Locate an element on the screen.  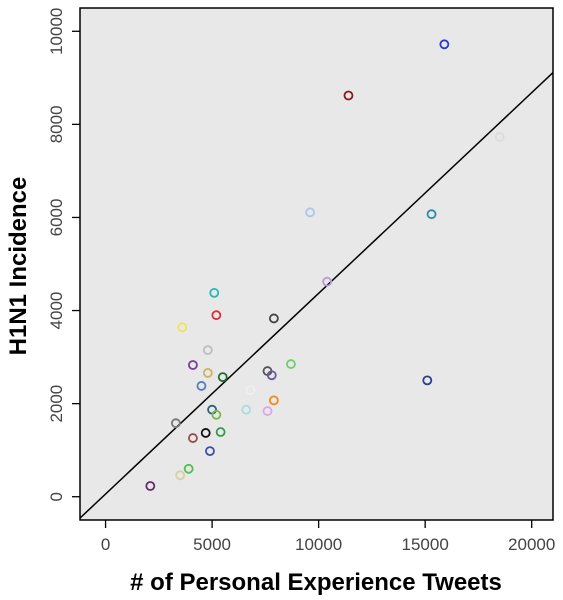
y-tick-label: 2000 is located at coordinates (56, 404).